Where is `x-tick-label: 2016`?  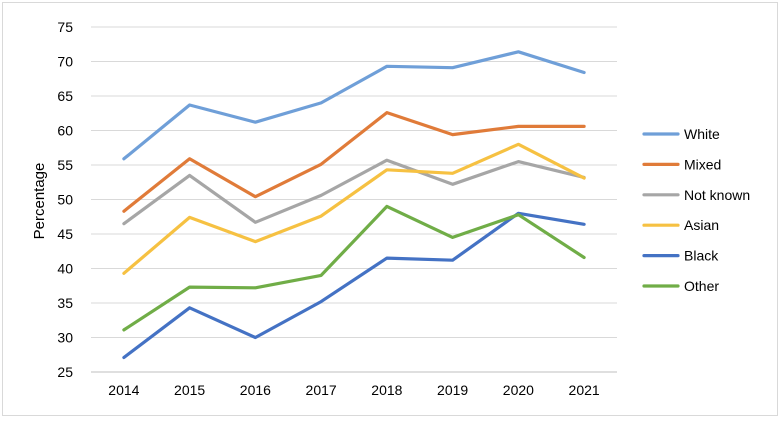 x-tick-label: 2016 is located at coordinates (255, 390).